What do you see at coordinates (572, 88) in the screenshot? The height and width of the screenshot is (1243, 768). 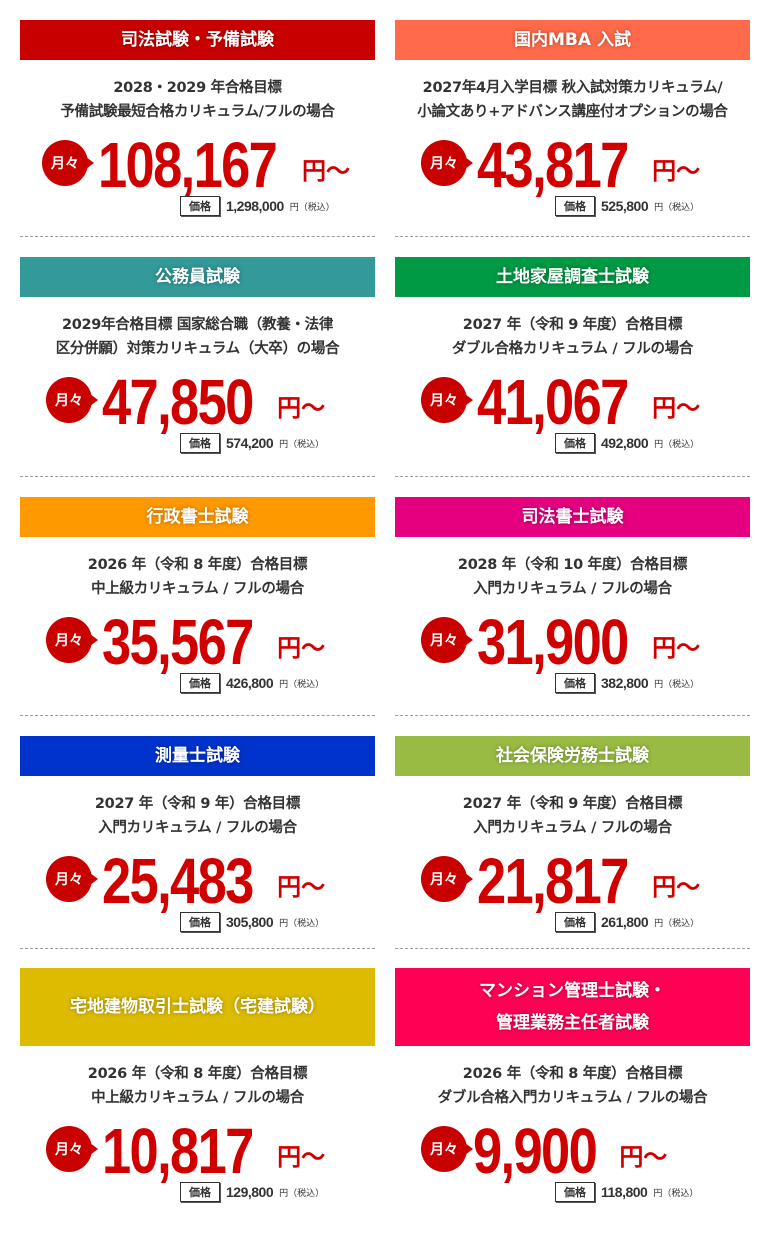 I see `description-line: 2027年4月入学目標 秋入試対策カリキュラム/` at bounding box center [572, 88].